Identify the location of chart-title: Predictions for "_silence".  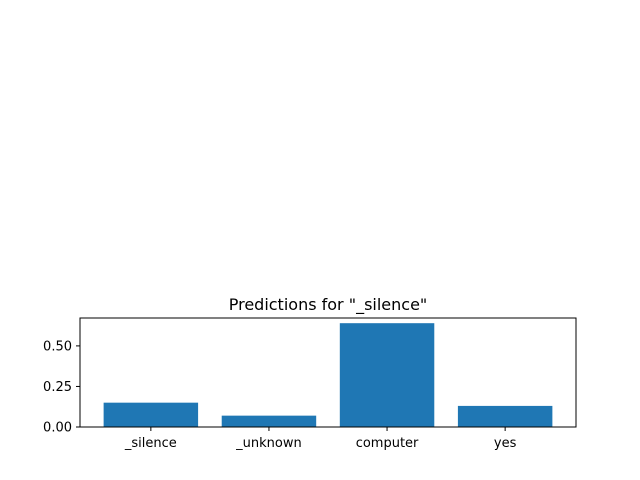
(328, 305).